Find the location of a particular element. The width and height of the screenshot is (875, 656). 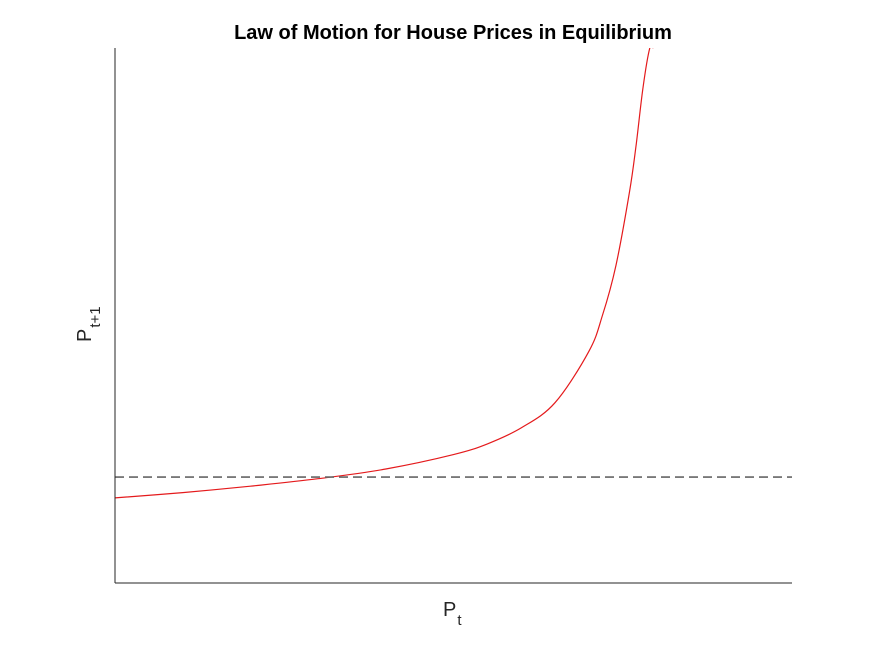

y-axis-label-main: P is located at coordinates (85, 335).